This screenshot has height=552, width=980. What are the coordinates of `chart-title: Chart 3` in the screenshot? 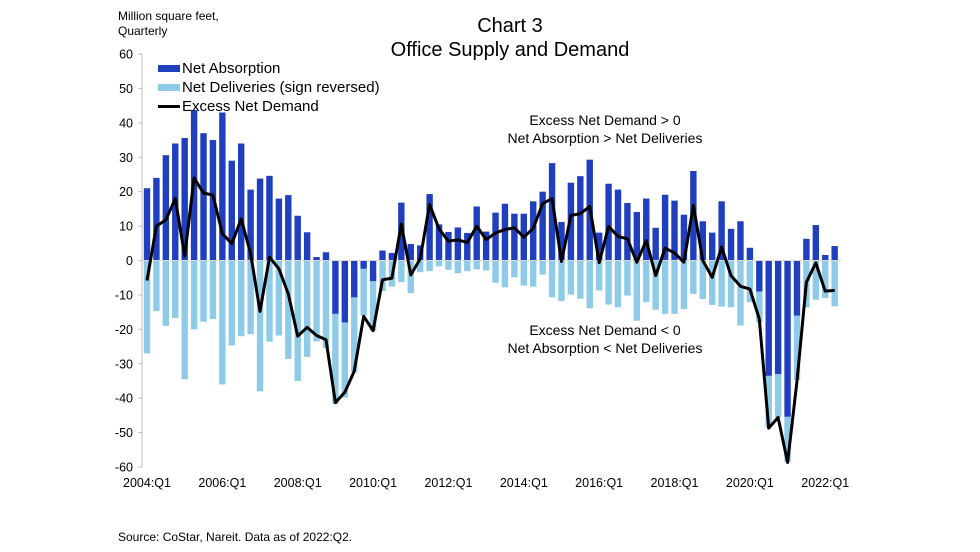 It's located at (510, 26).